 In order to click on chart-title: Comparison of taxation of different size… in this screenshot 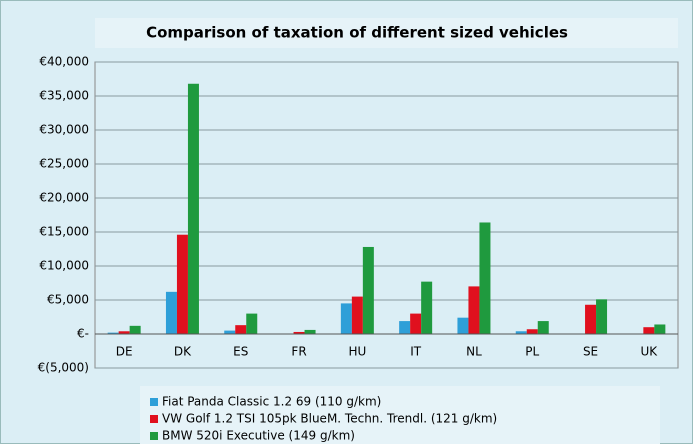, I will do `click(357, 33)`.